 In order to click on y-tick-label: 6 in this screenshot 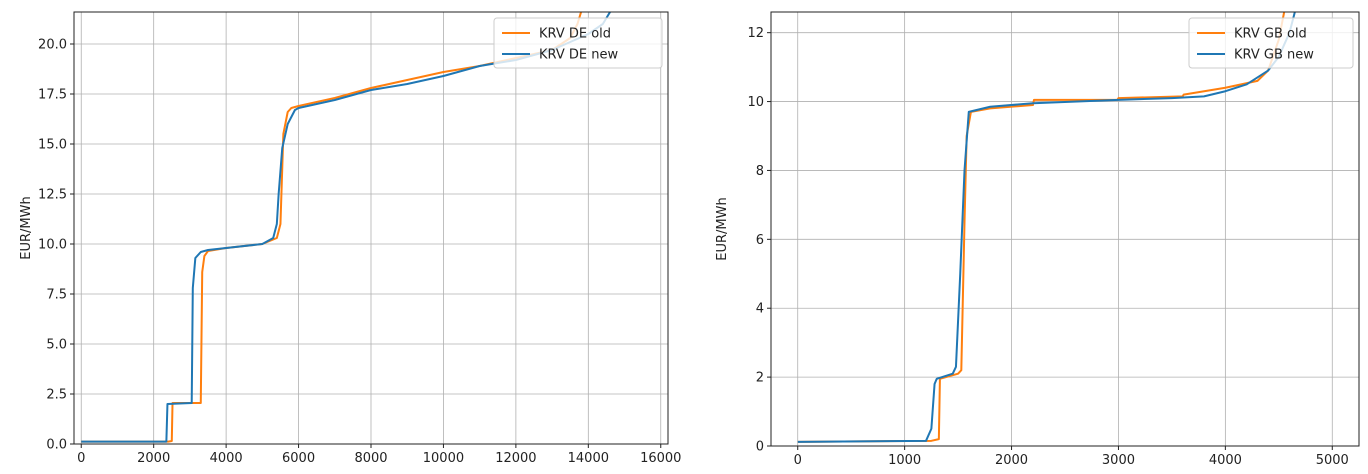, I will do `click(760, 240)`.